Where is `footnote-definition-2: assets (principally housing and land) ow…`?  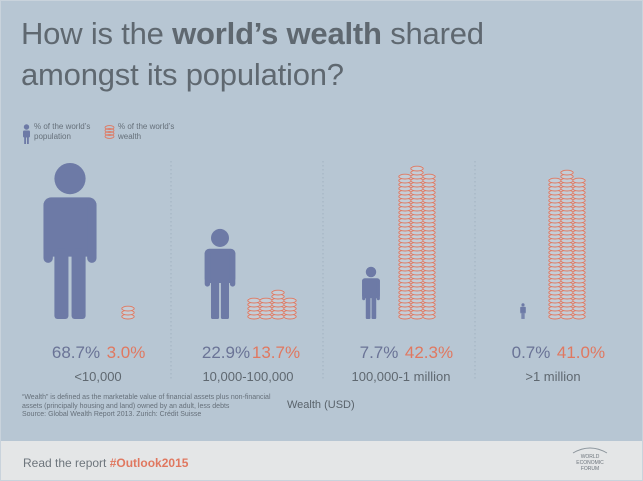
footnote-definition-2: assets (principally housing and land) ow… is located at coordinates (126, 406).